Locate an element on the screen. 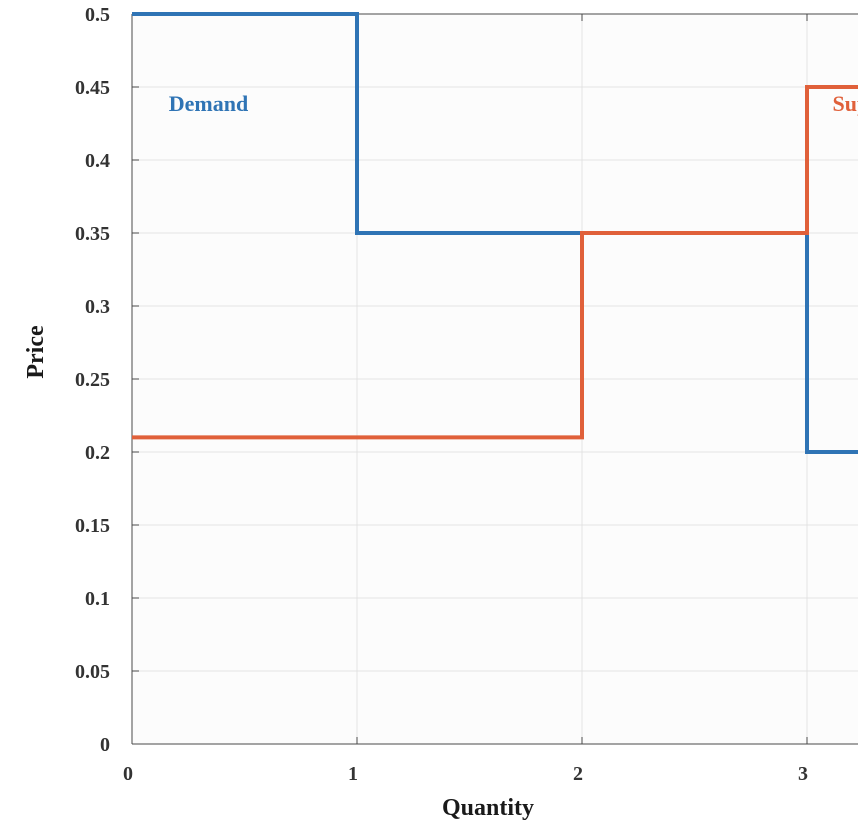 The height and width of the screenshot is (824, 858). y-tick-label: 0.25 is located at coordinates (92, 380).